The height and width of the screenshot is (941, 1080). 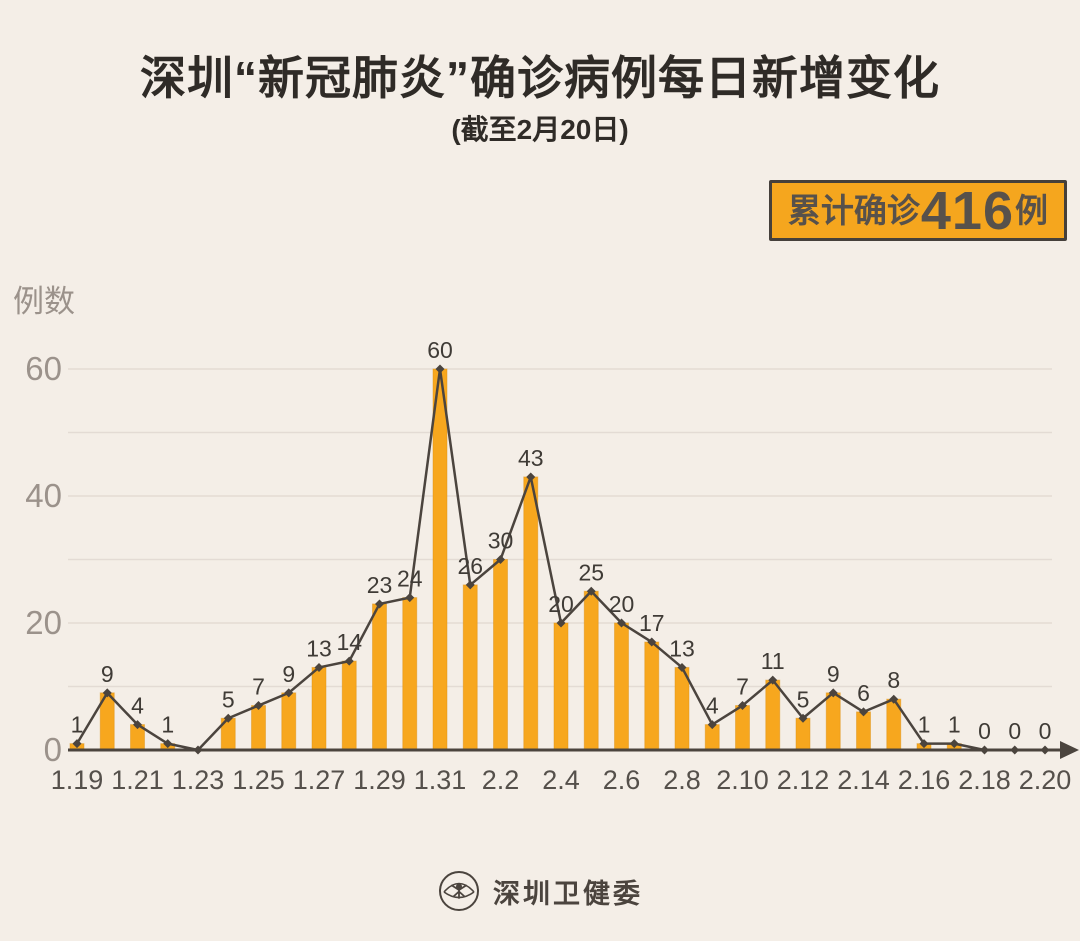 What do you see at coordinates (1069, 750) in the screenshot?
I see `x-axis-arrow-icon` at bounding box center [1069, 750].